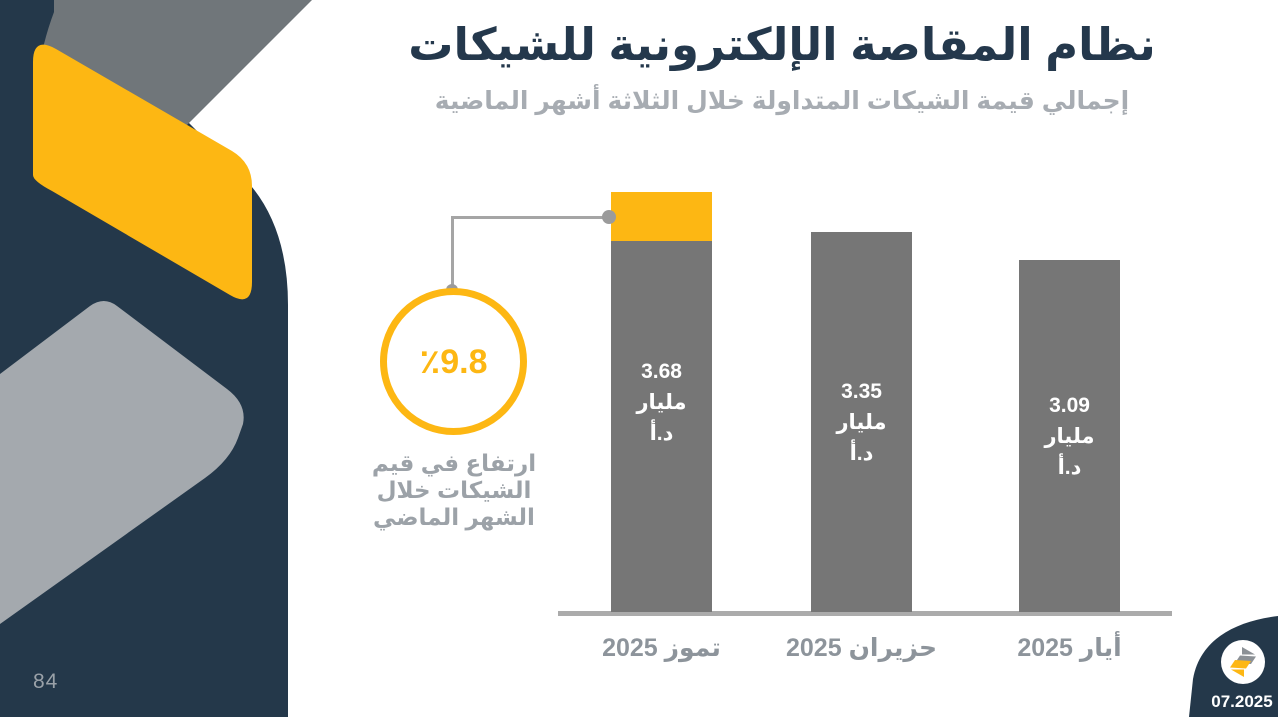  I want to click on bar-3: 3.09 مليار د.أ, so click(1069, 436).